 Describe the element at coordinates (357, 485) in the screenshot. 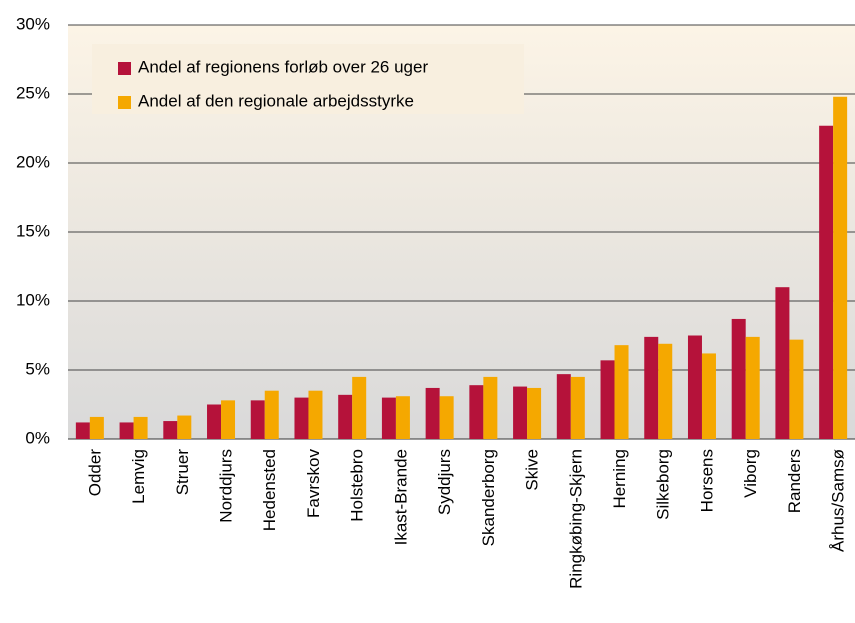

I see `x-tick-label: Holstebro` at that location.